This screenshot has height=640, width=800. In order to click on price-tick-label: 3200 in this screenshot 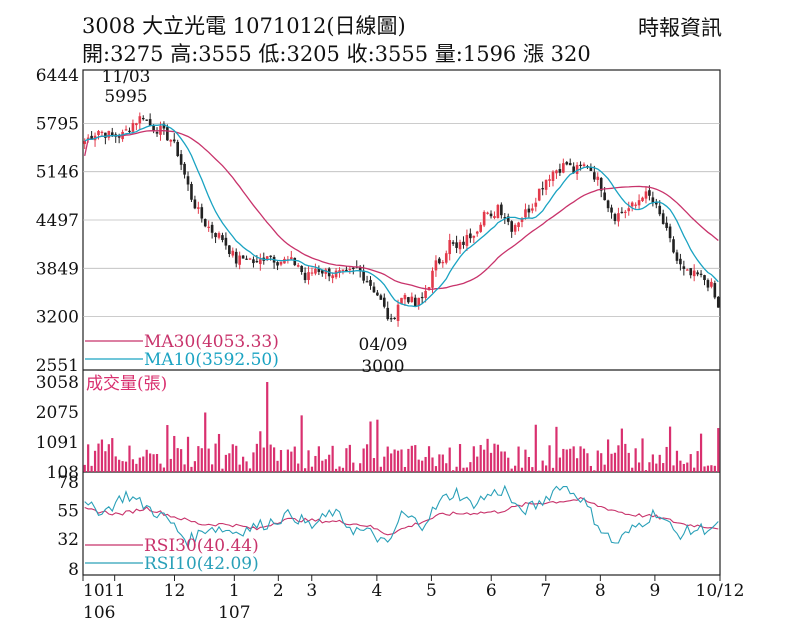, I will do `click(57, 318)`.